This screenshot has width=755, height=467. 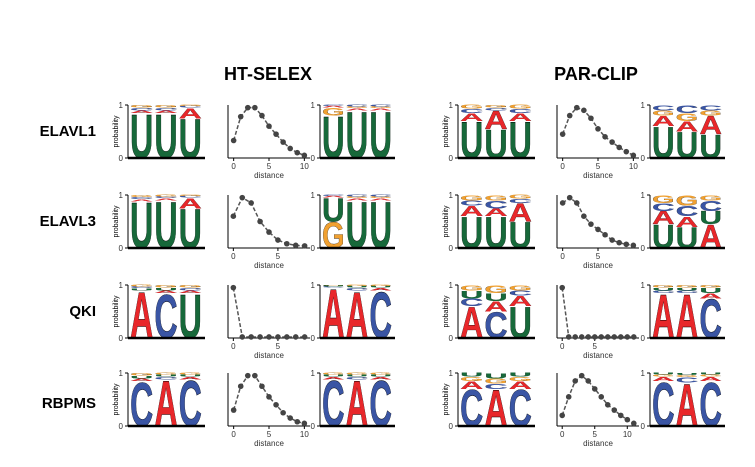 I want to click on column-title: HT-SELEX, so click(x=268, y=74).